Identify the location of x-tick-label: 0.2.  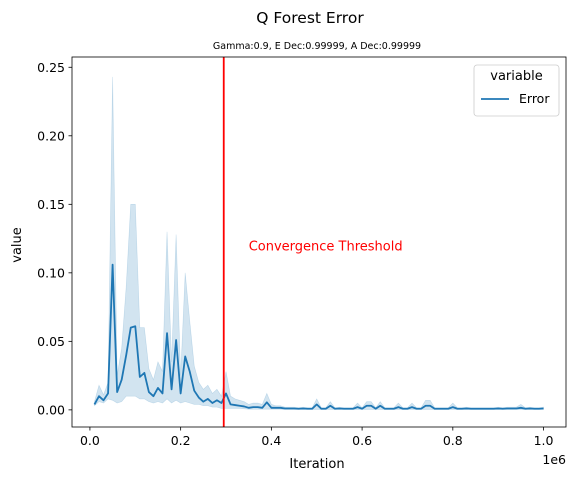
(181, 440).